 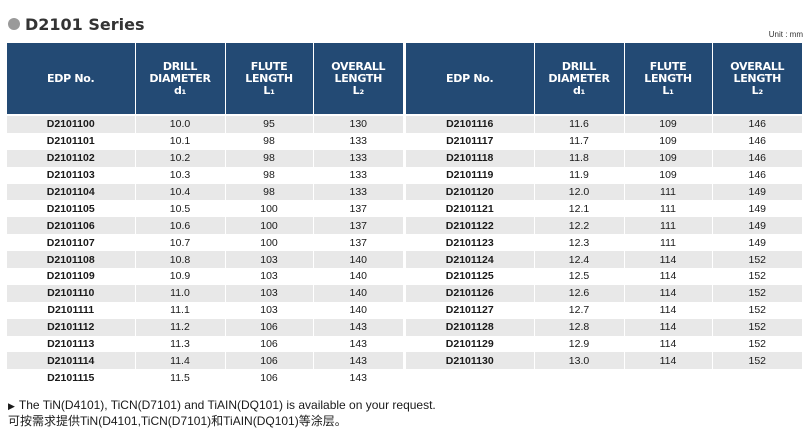 What do you see at coordinates (358, 124) in the screenshot?
I see `overall-length-cell: 130` at bounding box center [358, 124].